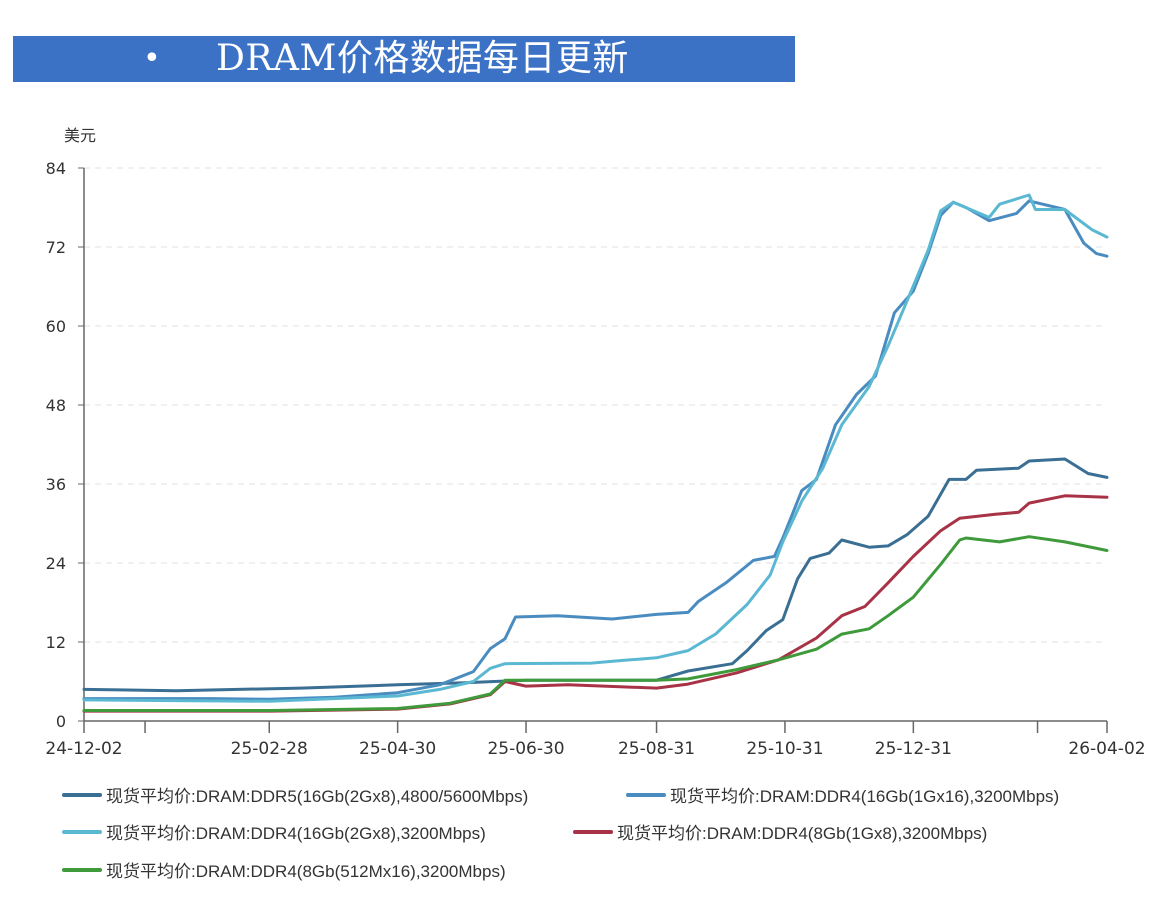  I want to click on y-tick-label: 36, so click(56, 484).